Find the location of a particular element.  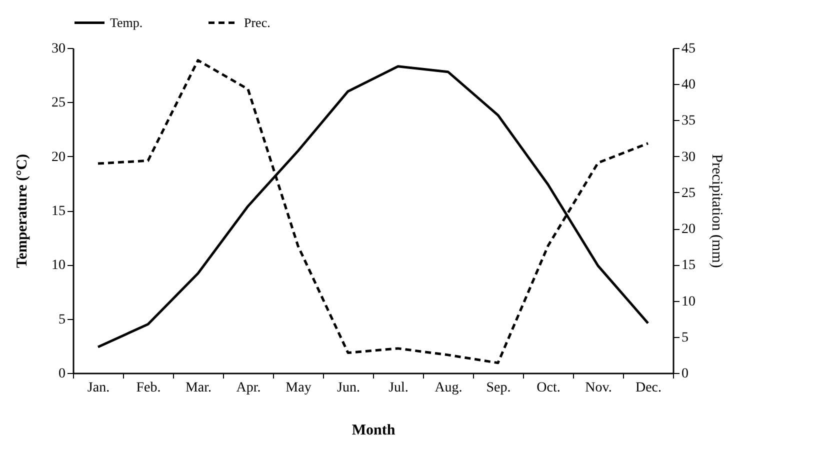

y-tick-label: 5 is located at coordinates (62, 320).